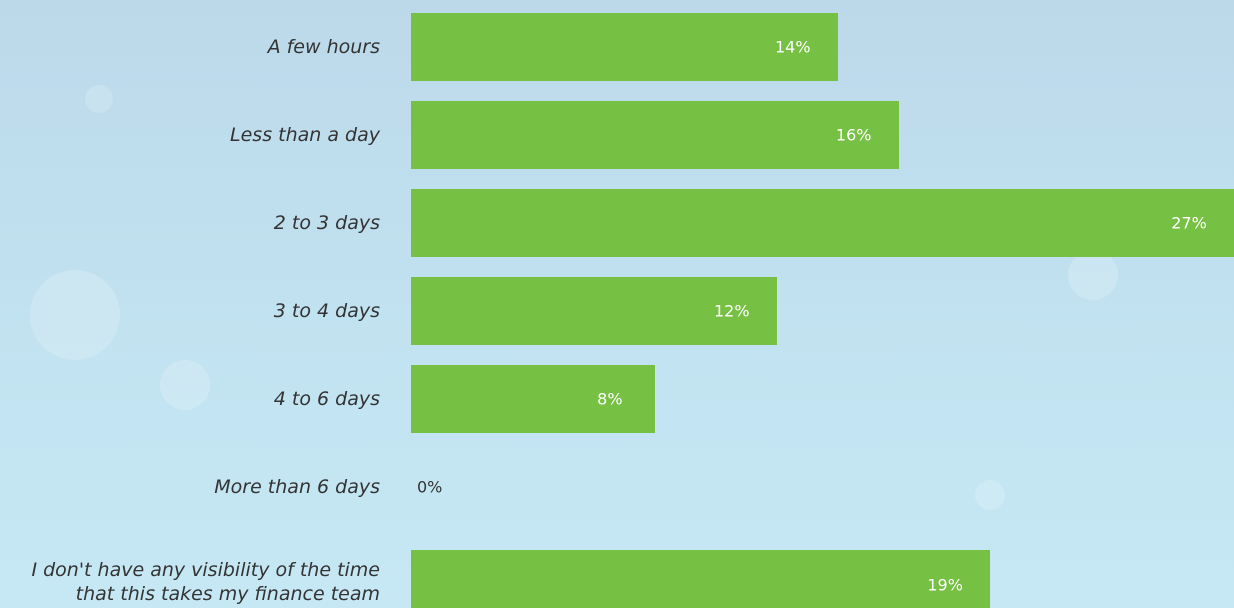 Image resolution: width=1234 pixels, height=608 pixels. What do you see at coordinates (430, 487) in the screenshot?
I see `value-label: 0%` at bounding box center [430, 487].